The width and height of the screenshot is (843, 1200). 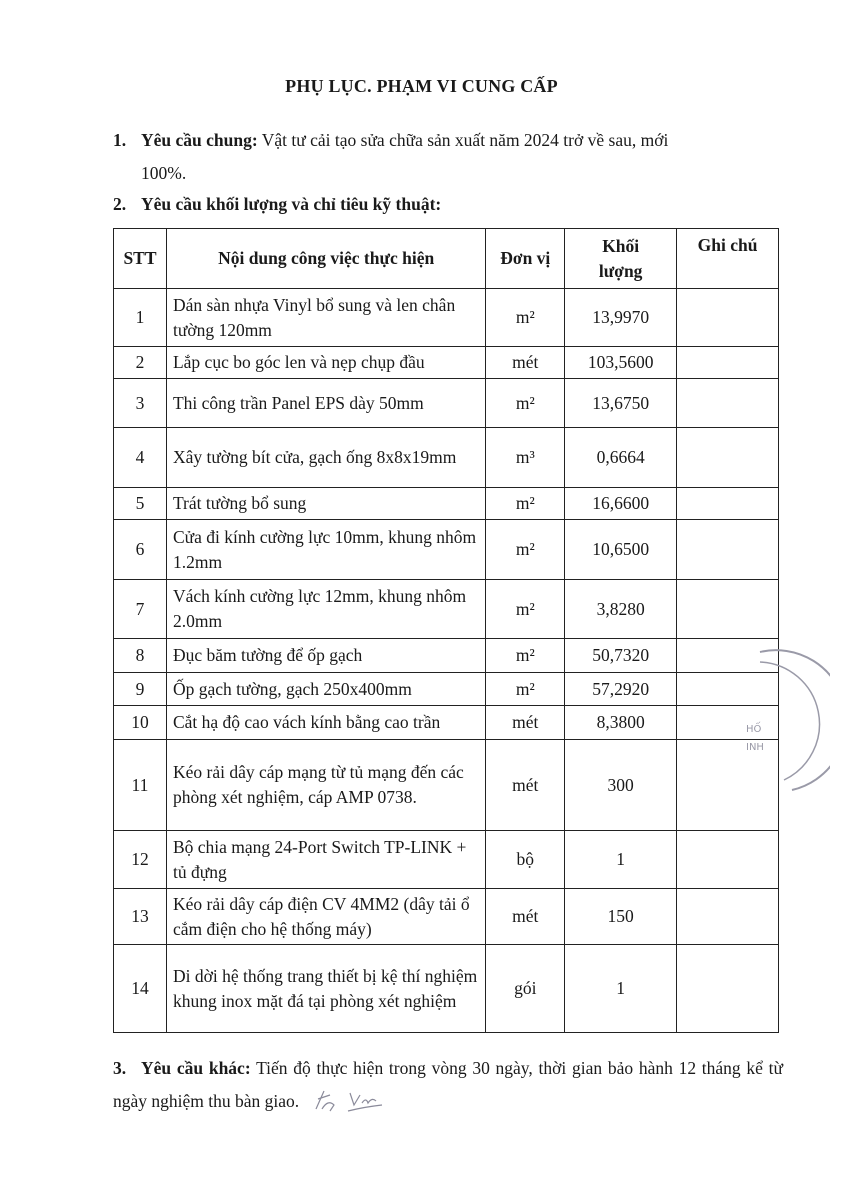 I want to click on row-stt: 1, so click(x=140, y=317).